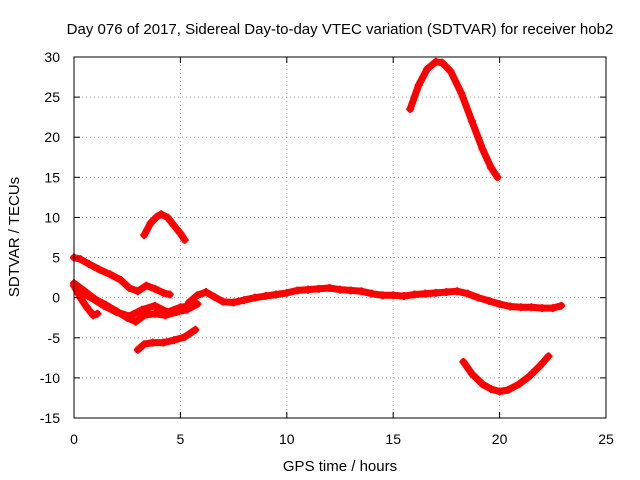 This screenshot has height=480, width=640. Describe the element at coordinates (14, 237) in the screenshot. I see `y-axis-label: SDTVAR / TECUs` at that location.